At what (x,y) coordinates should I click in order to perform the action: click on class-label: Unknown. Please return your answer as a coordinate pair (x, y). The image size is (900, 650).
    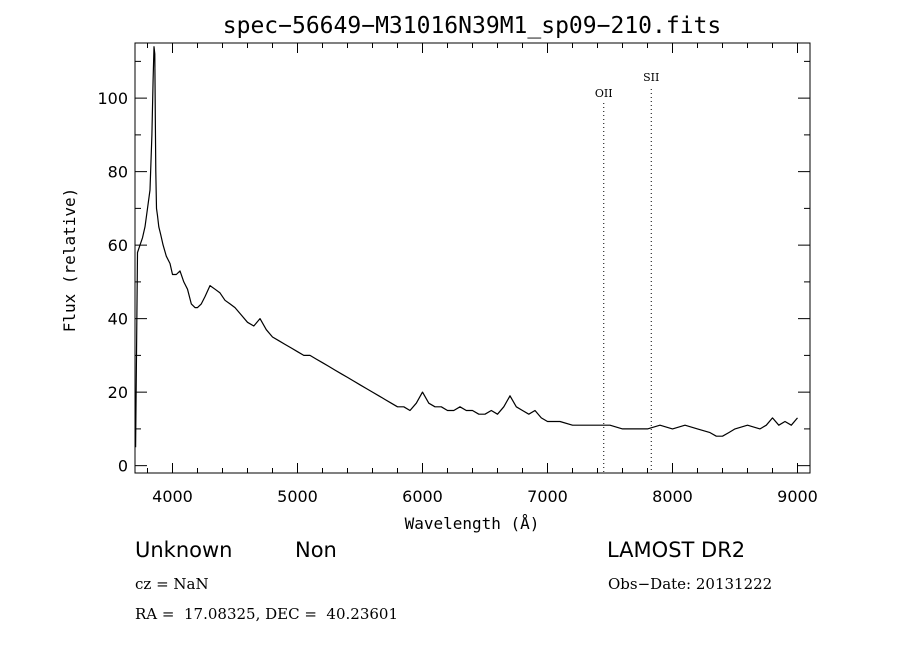
    Looking at the image, I should click on (184, 550).